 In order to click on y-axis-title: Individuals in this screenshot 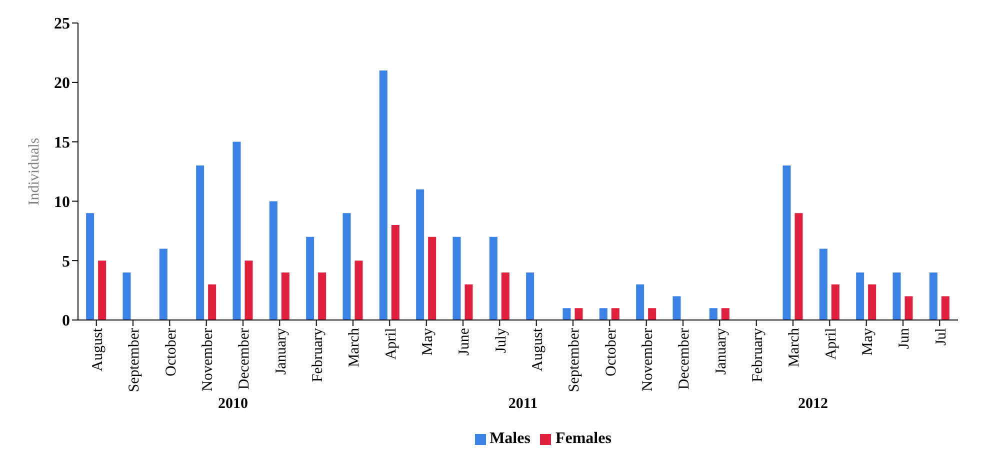, I will do `click(34, 172)`.